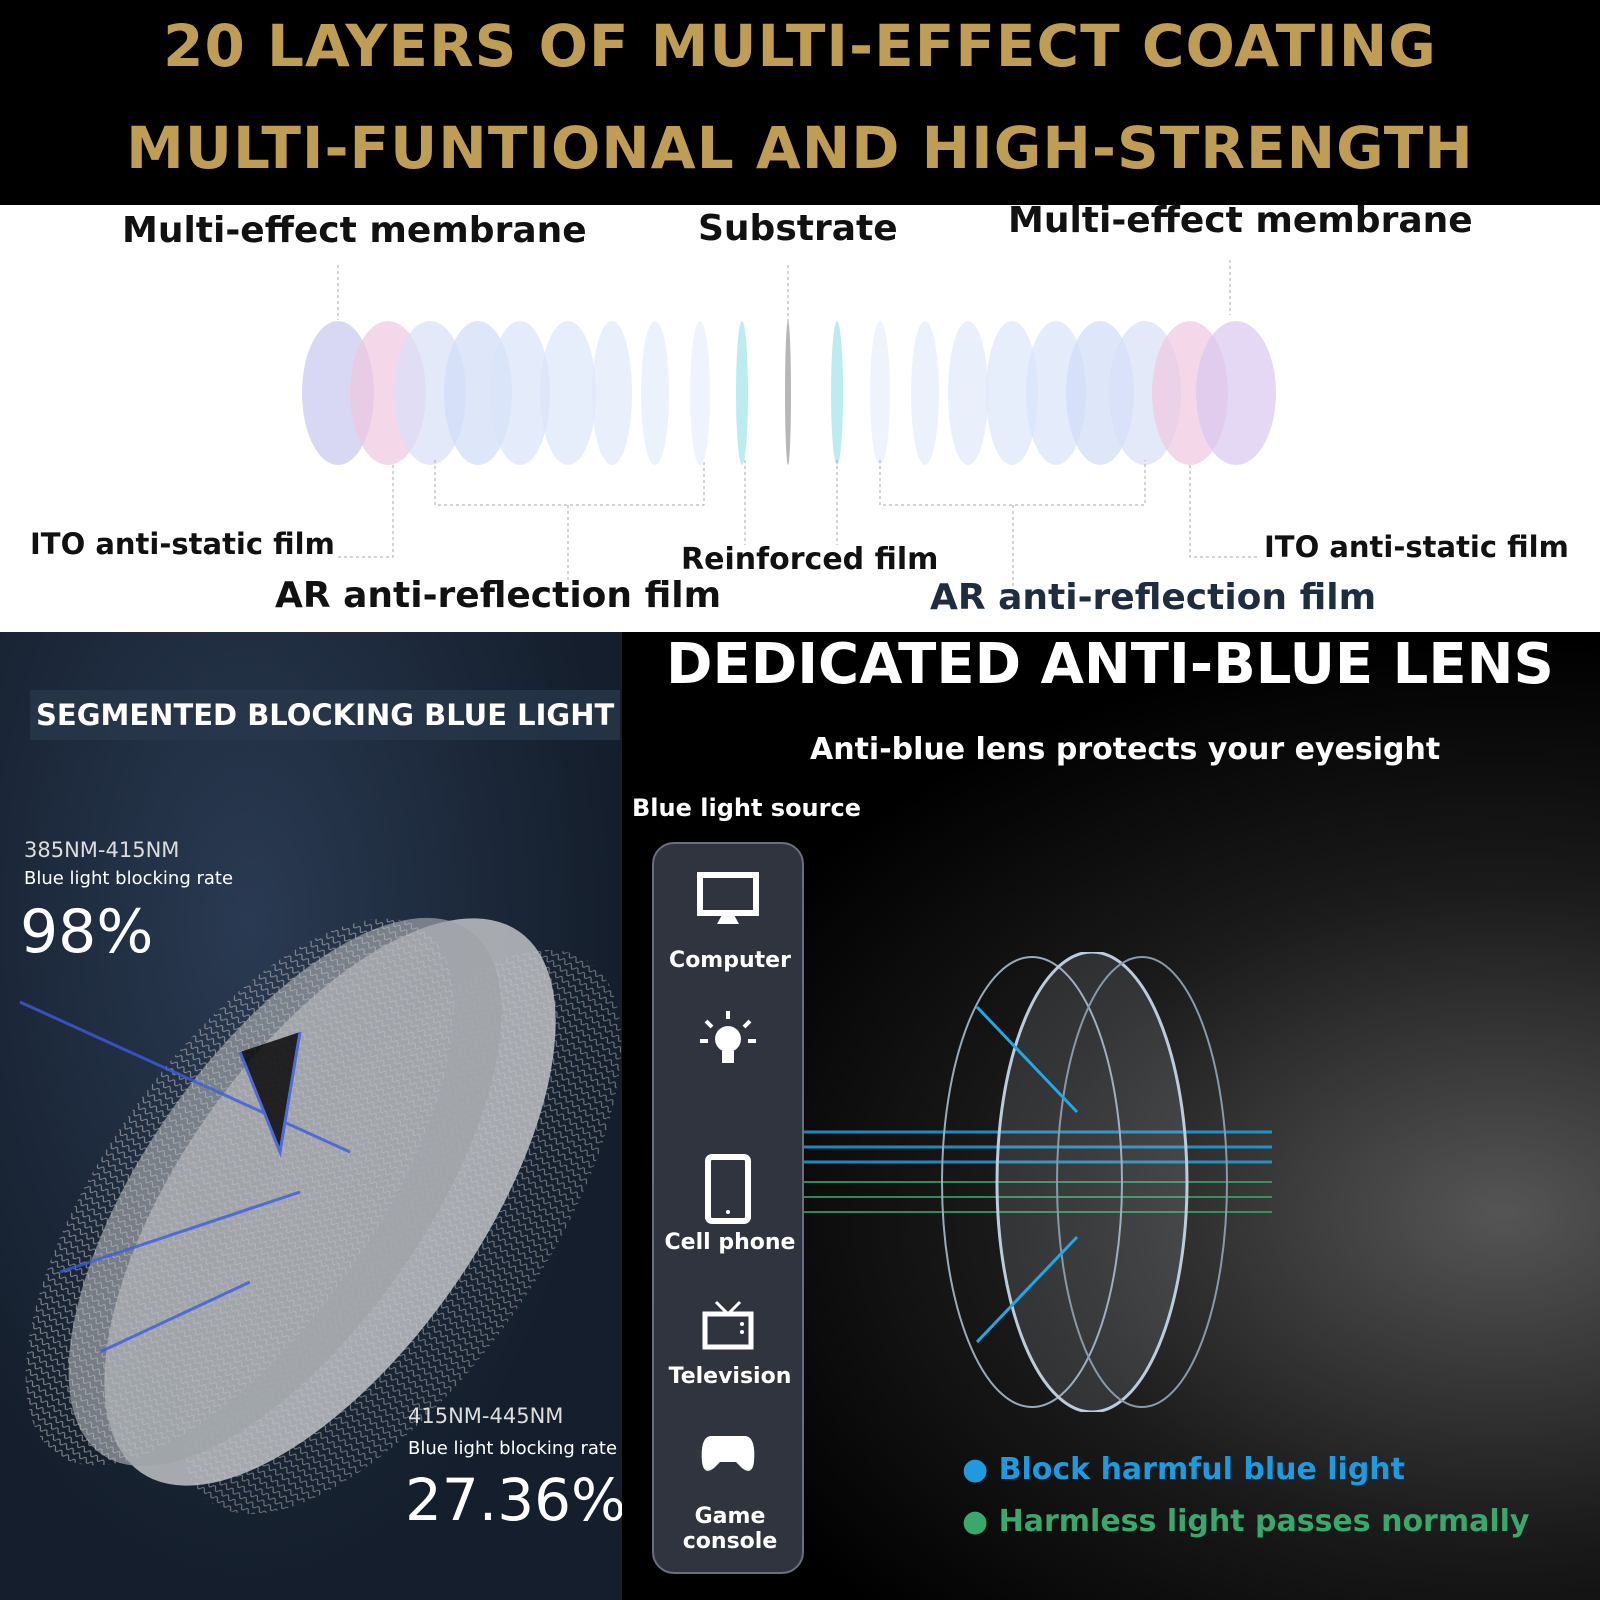  What do you see at coordinates (730, 1242) in the screenshot?
I see `source-cell-phone: Cell phone` at bounding box center [730, 1242].